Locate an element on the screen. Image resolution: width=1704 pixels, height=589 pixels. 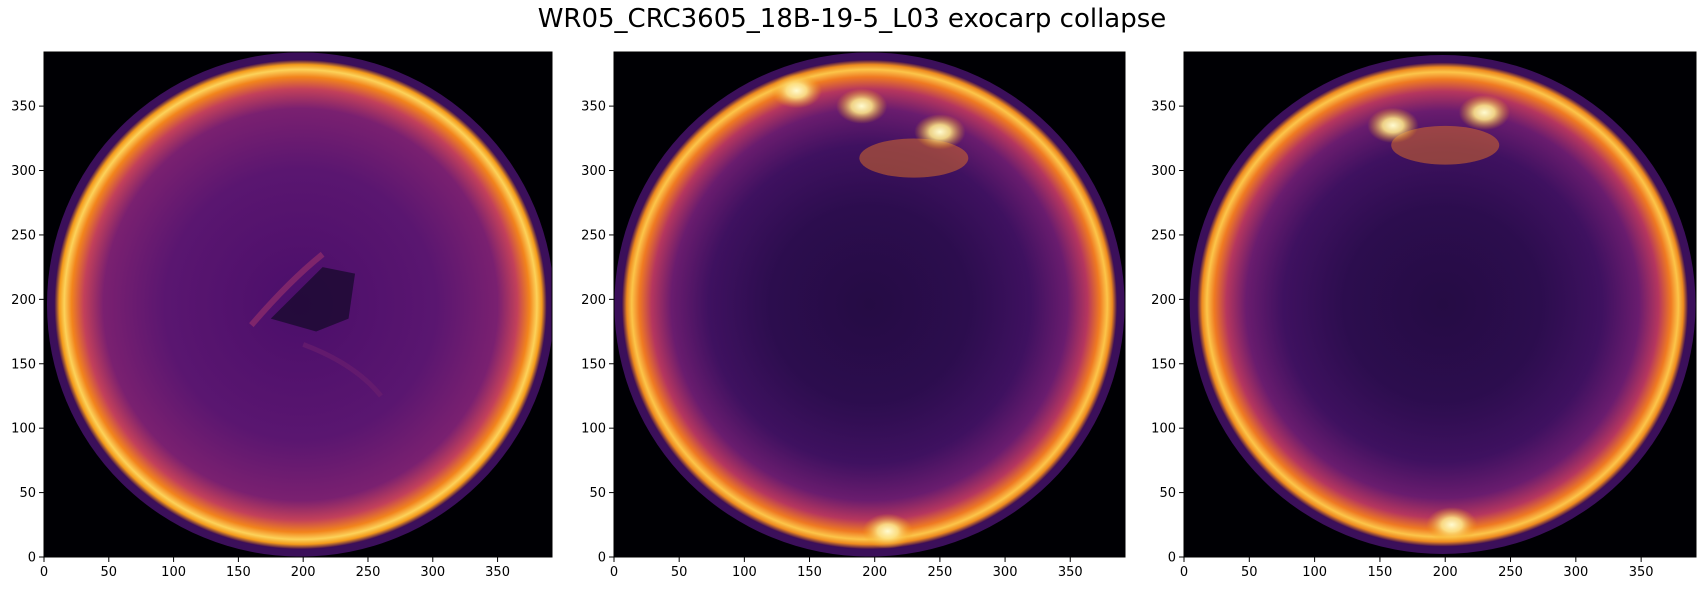
center-feature is located at coordinates (316, 324).